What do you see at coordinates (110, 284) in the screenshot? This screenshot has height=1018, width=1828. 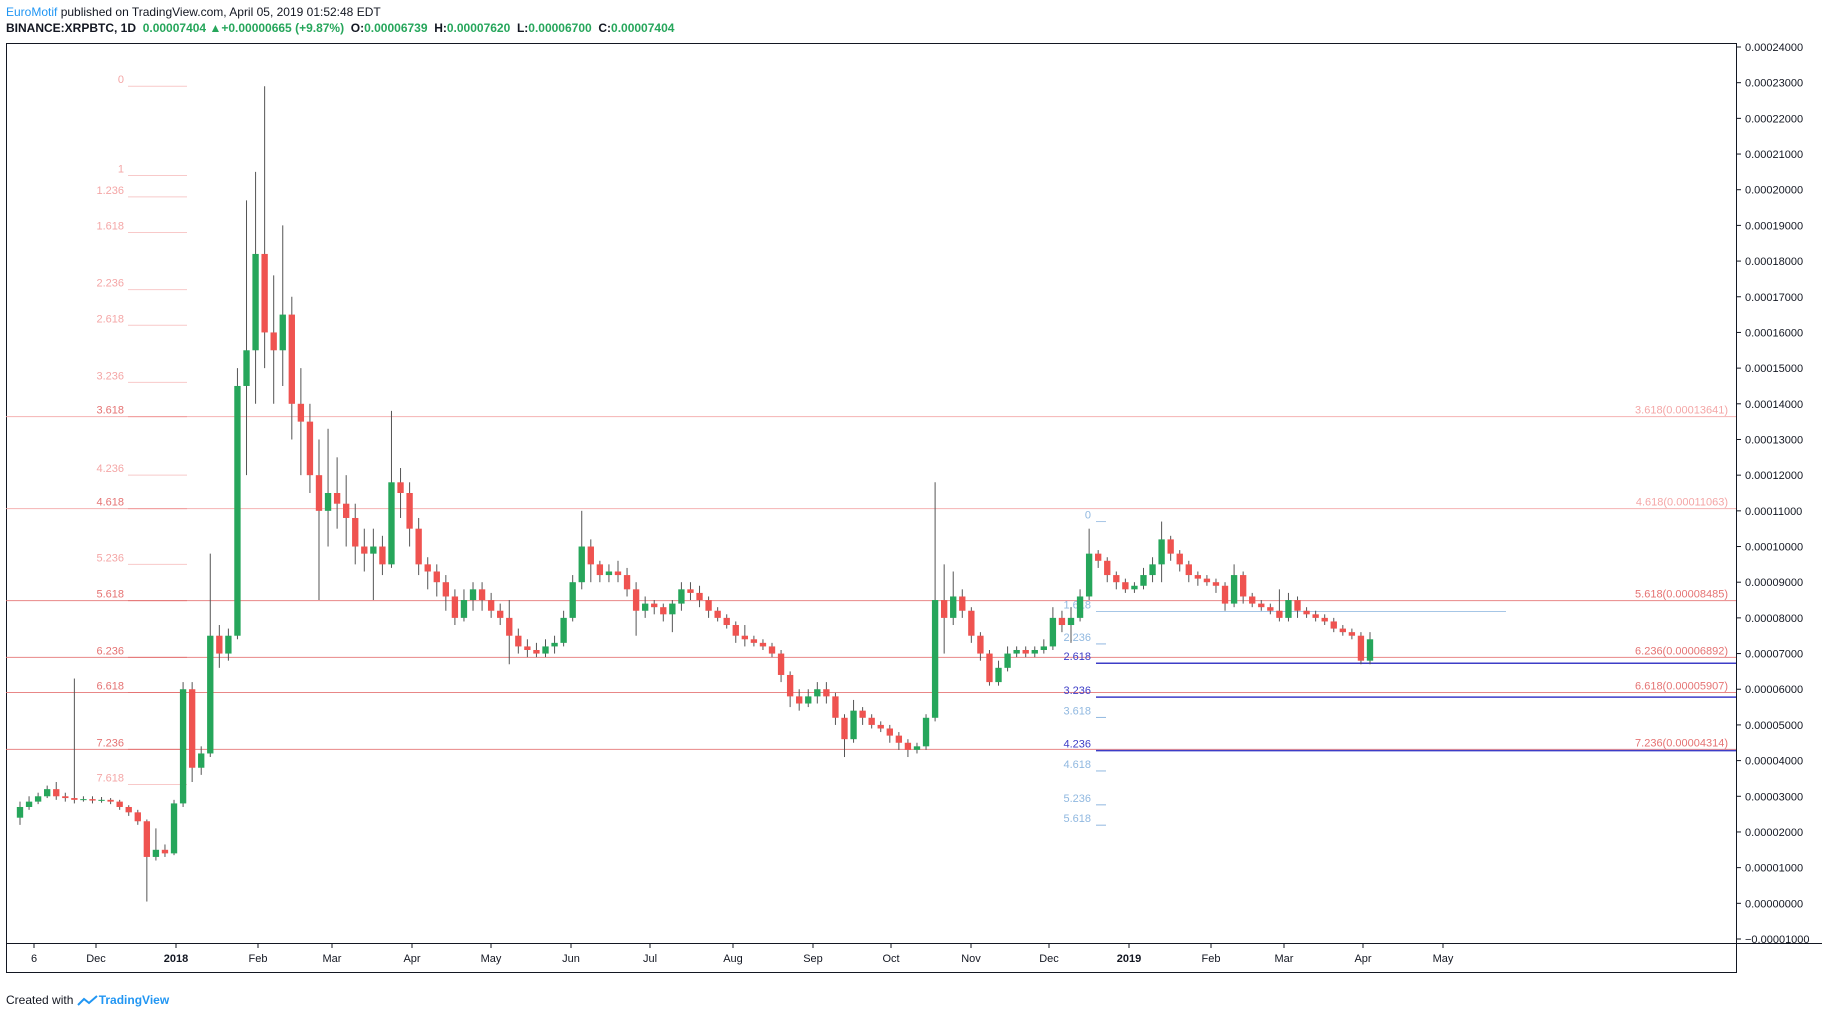 I see `fib-left-level-label: 2.236` at bounding box center [110, 284].